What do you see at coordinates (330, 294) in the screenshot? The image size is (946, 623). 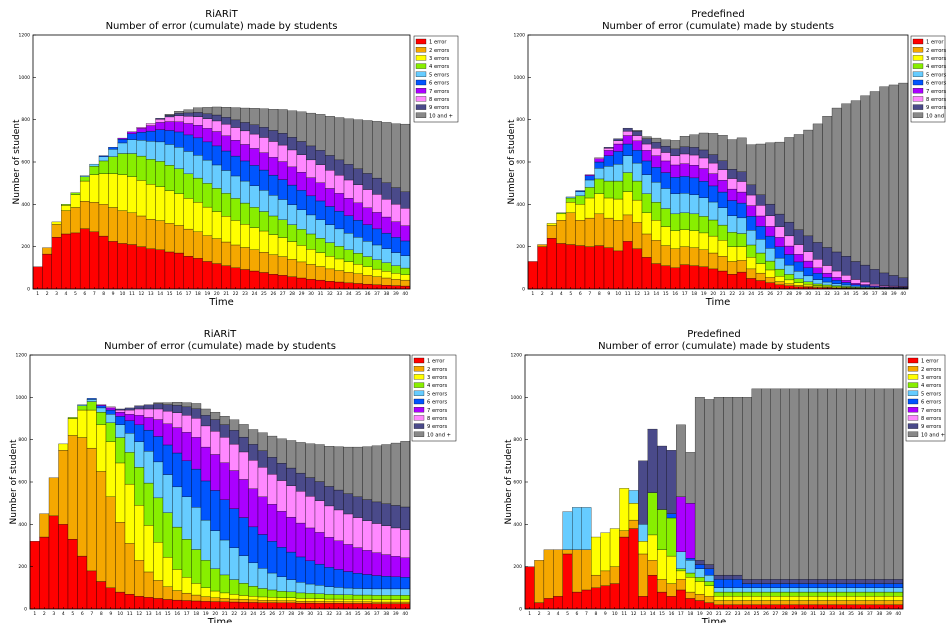 I see `x-tick-label: 32` at bounding box center [330, 294].